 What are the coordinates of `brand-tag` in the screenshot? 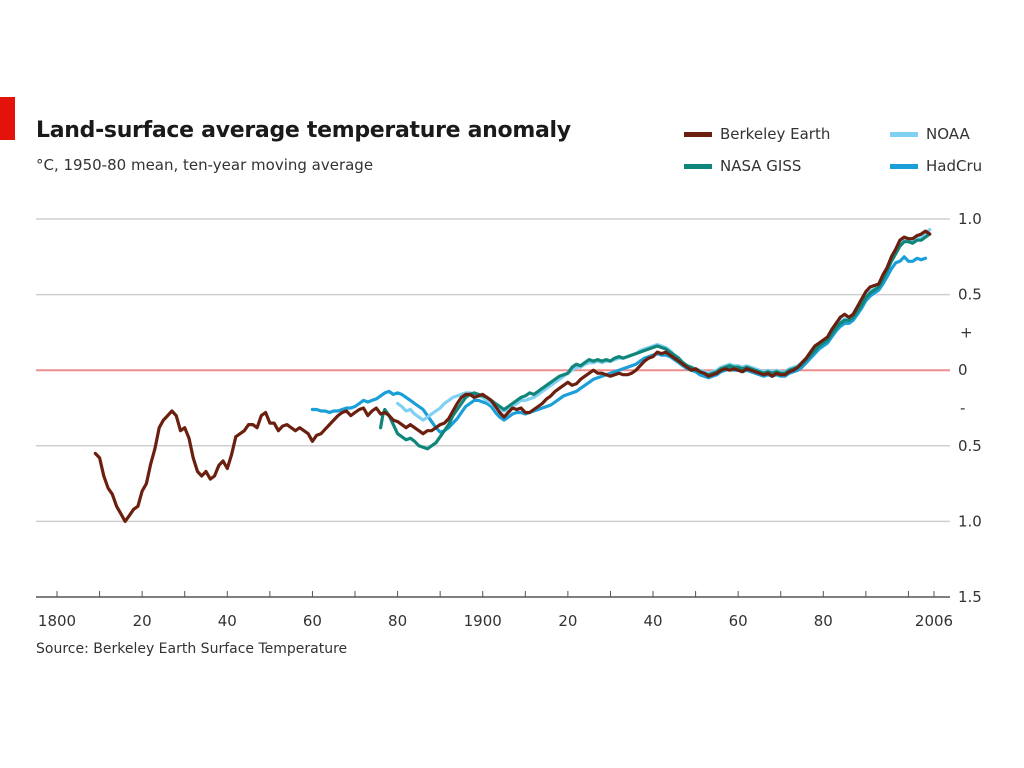 It's located at (7, 118).